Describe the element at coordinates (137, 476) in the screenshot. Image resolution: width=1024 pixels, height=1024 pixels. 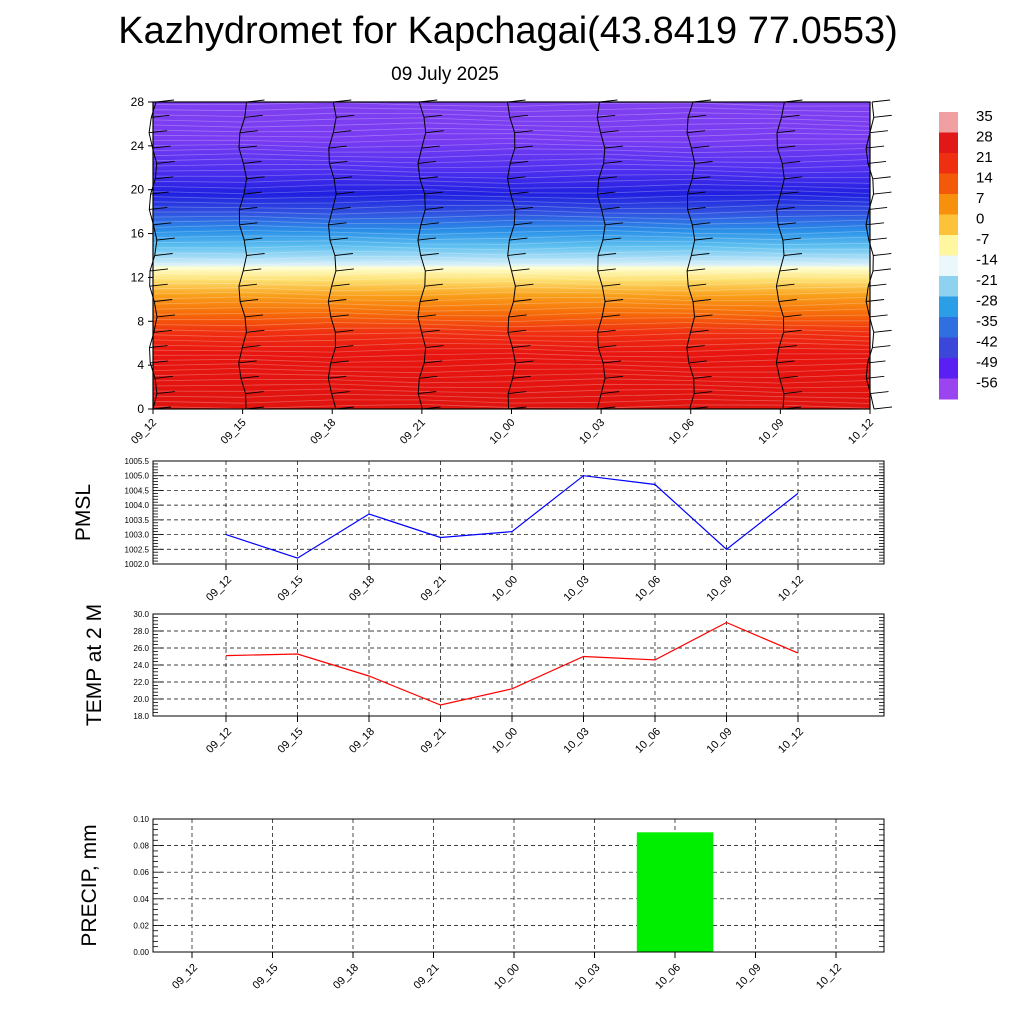
I see `y-tick-label: 1005.0` at that location.